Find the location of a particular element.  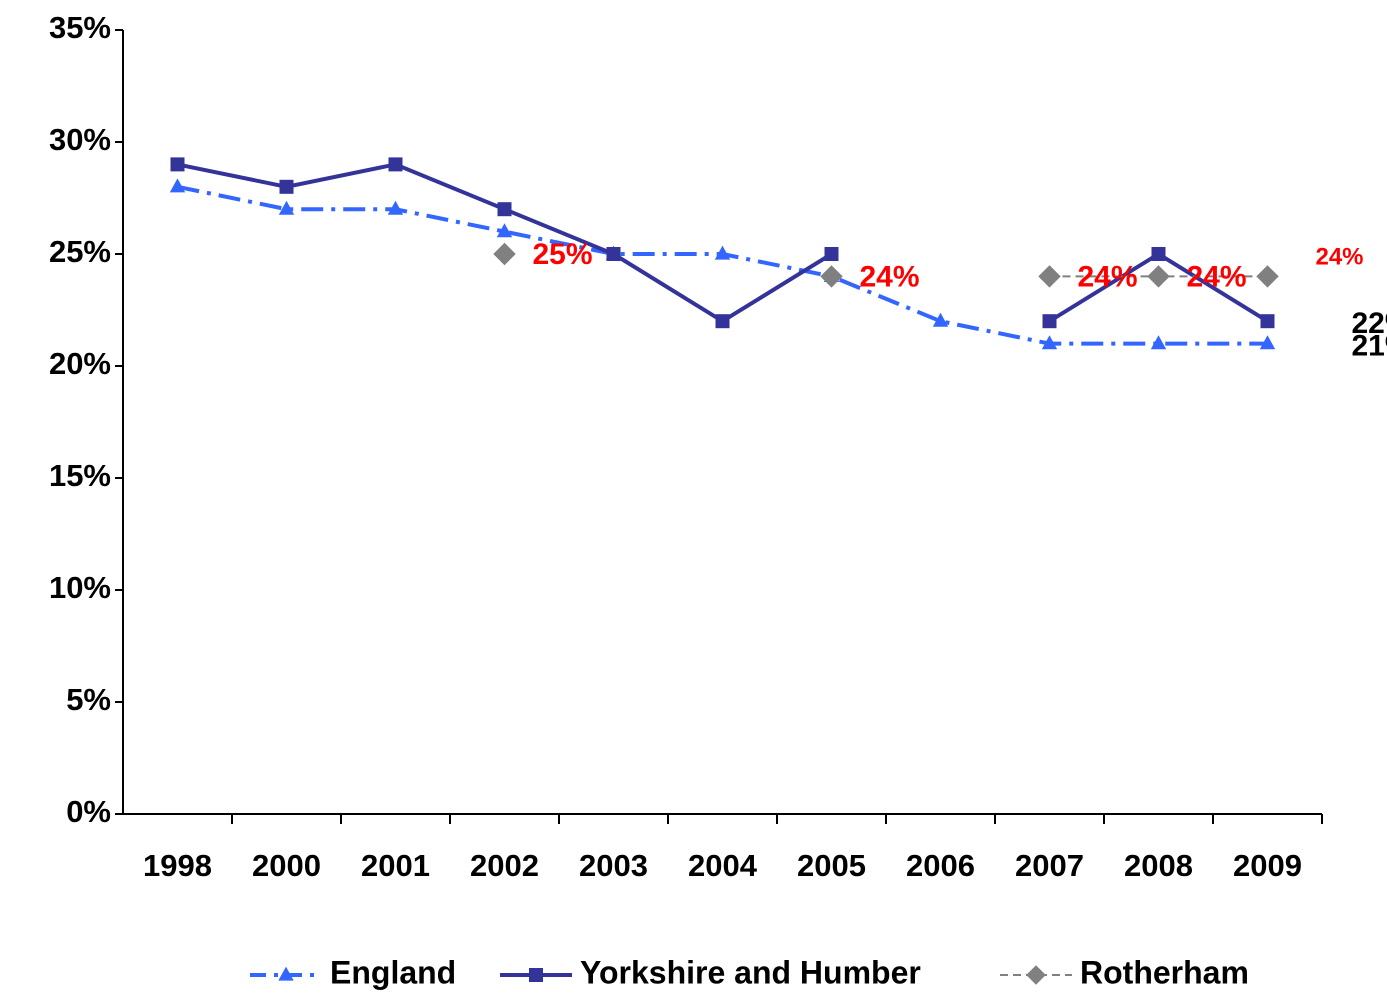

x-tick-label: 2003 is located at coordinates (613, 865).